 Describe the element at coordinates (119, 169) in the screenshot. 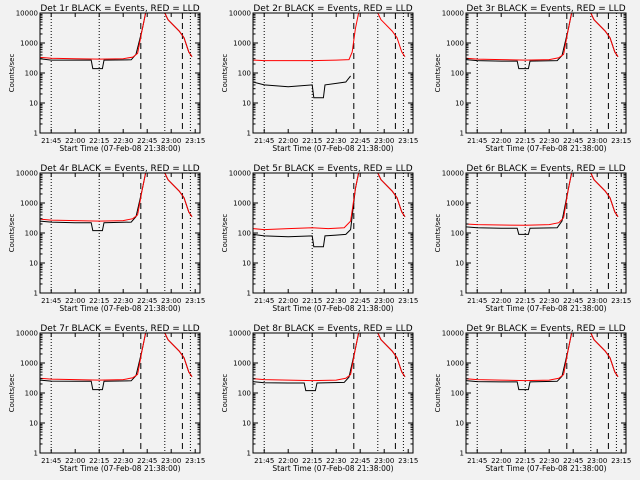

I see `panel-title: Det 4r BLACK = Events, RED = LLD` at that location.